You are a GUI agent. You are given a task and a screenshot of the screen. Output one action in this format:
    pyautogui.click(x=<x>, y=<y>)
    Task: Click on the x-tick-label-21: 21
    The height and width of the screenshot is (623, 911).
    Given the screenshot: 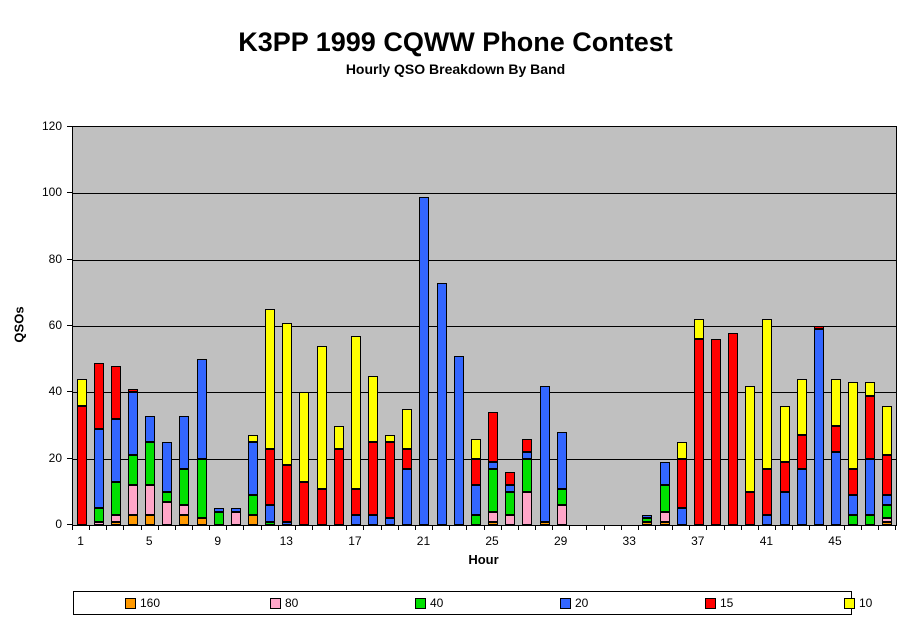 What is the action you would take?
    pyautogui.click(x=423, y=541)
    